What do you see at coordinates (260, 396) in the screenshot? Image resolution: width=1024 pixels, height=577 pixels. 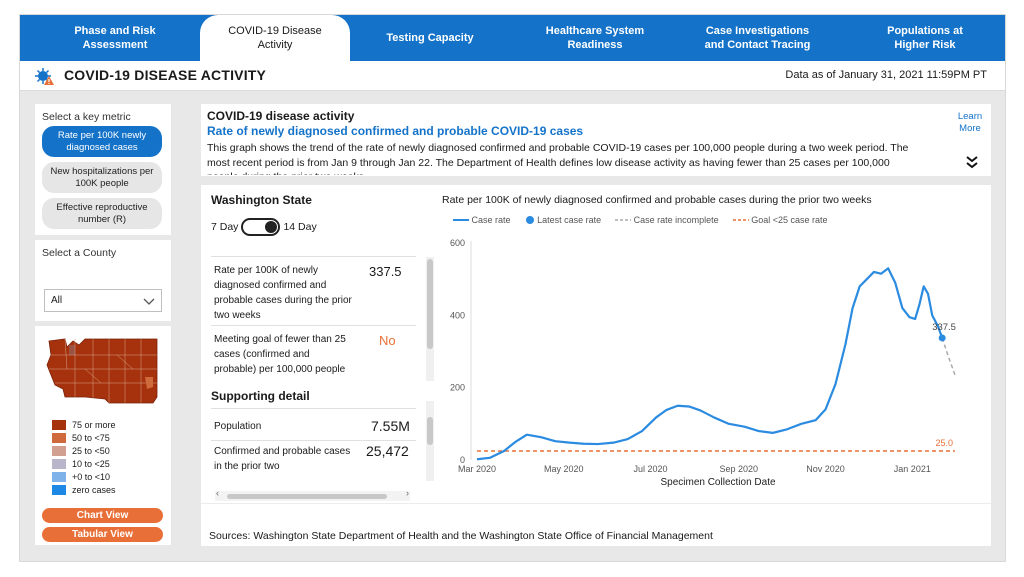 I see `supporting-detail-title: Supporting detail` at bounding box center [260, 396].